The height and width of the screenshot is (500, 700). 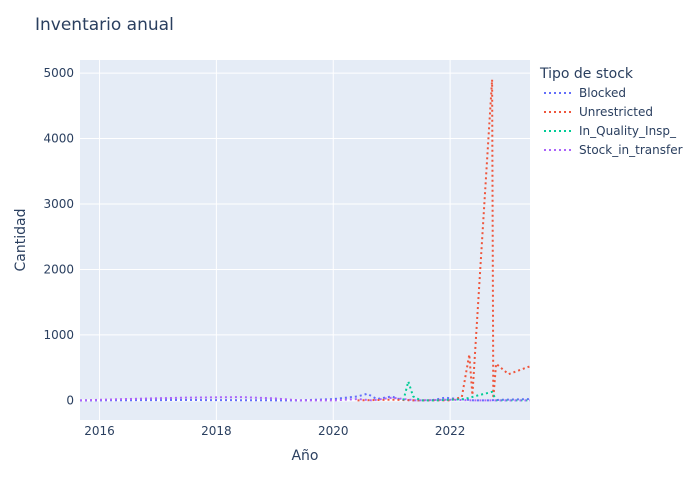 I want to click on legend-label: In_Quality_Insp_, so click(x=628, y=131).